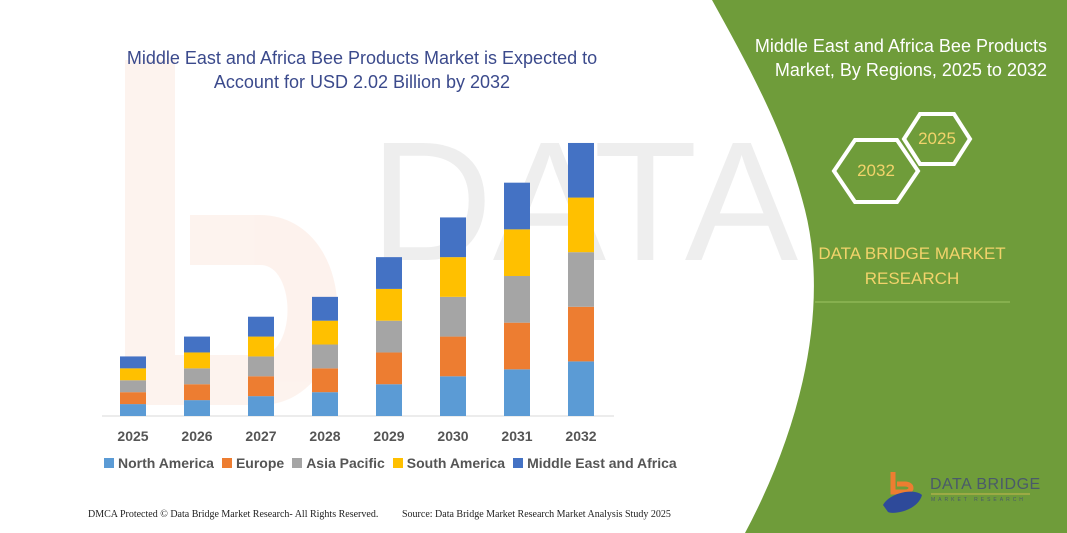 The width and height of the screenshot is (1067, 533). Describe the element at coordinates (133, 386) in the screenshot. I see `bar-segment-2025-asia-pacific` at that location.